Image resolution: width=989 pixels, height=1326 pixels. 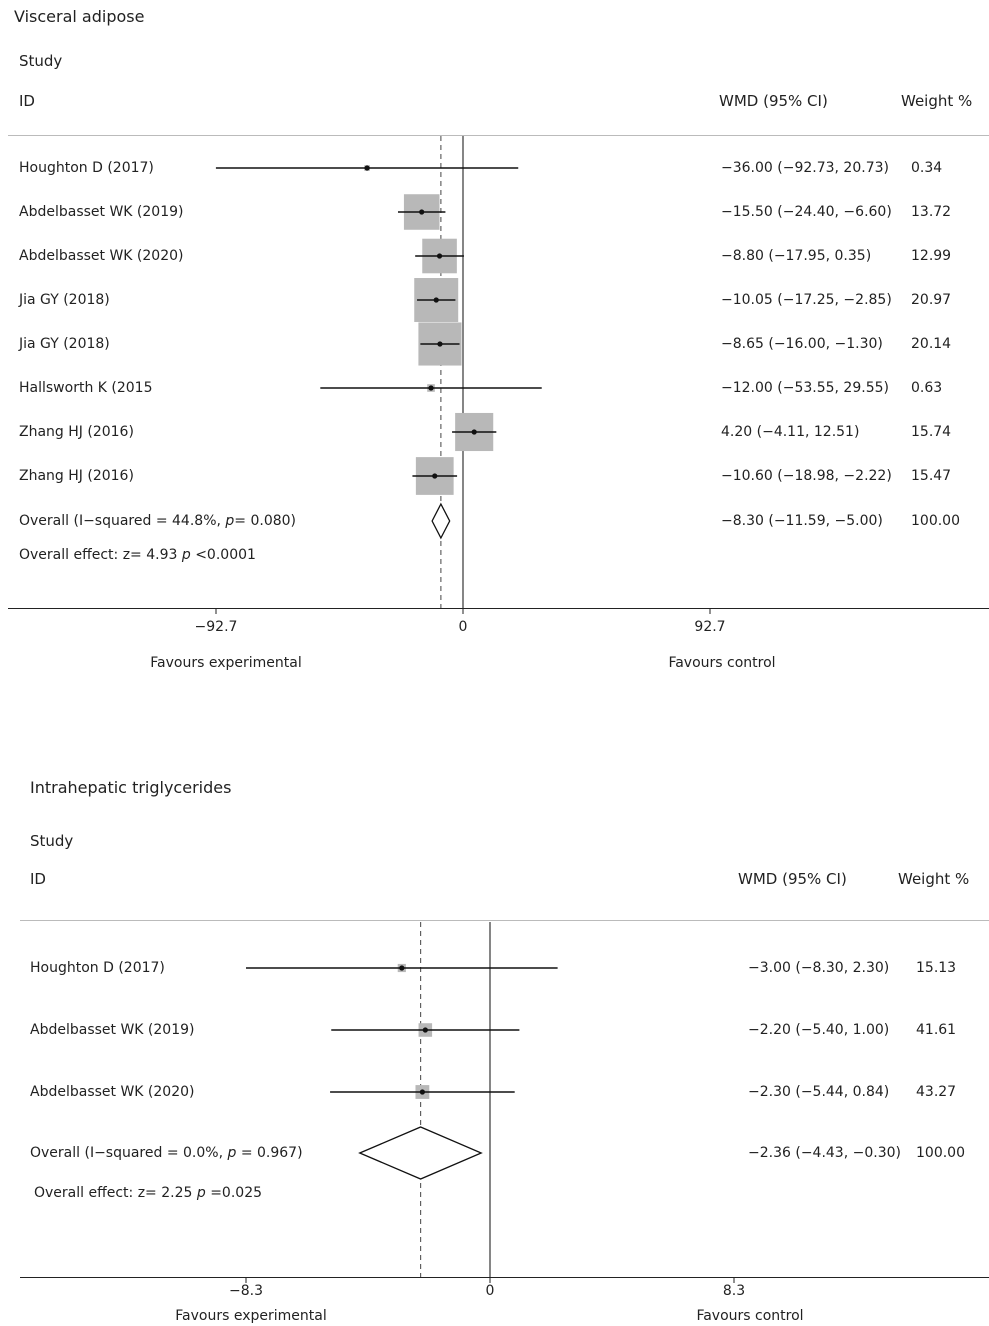 What do you see at coordinates (129, 1153) in the screenshot?
I see `overall-label-text: Overall (I−squared = 0.0%,` at bounding box center [129, 1153].